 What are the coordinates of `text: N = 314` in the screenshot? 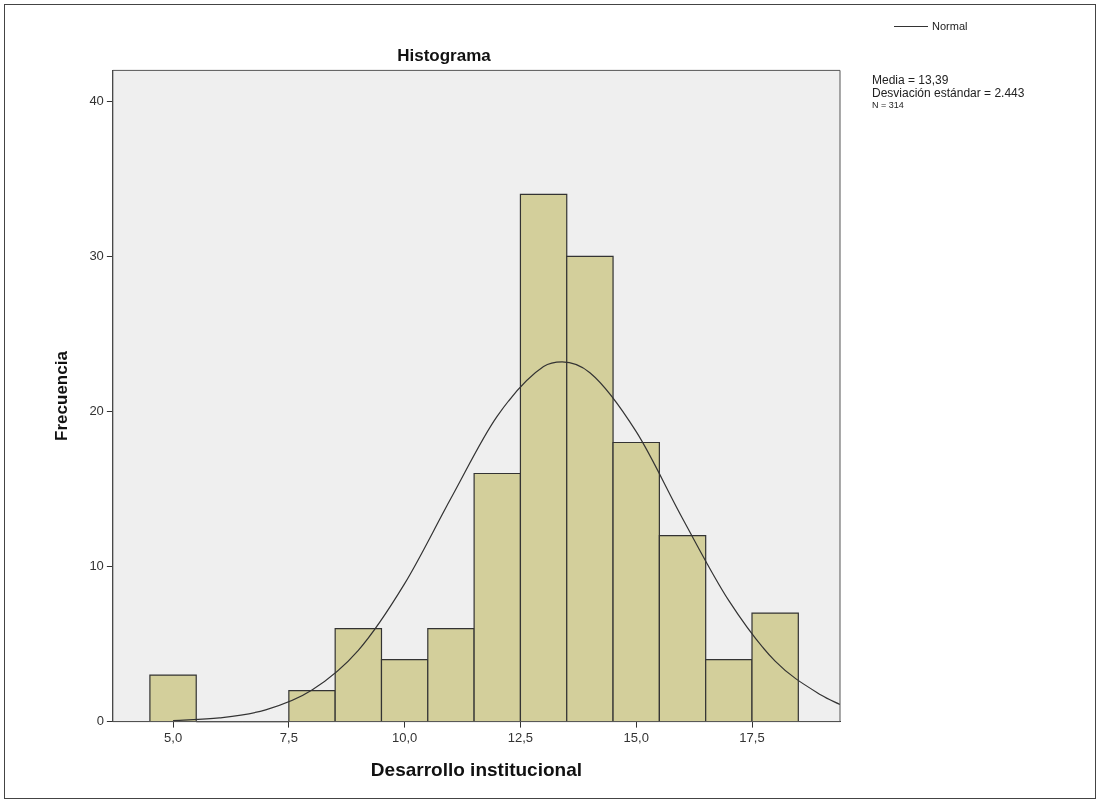 It's located at (888, 105).